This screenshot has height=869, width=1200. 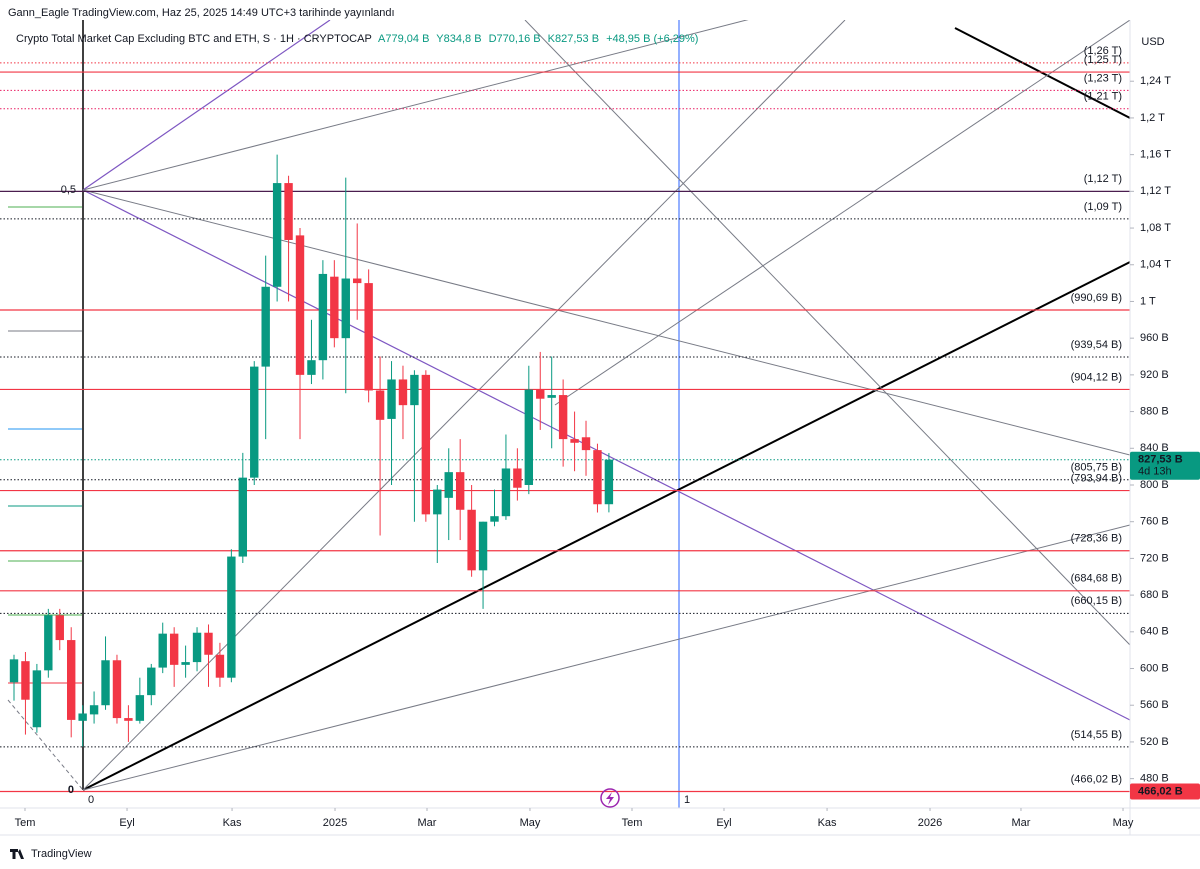 What do you see at coordinates (1096, 345) in the screenshot?
I see `level-label: (939,54 B)` at bounding box center [1096, 345].